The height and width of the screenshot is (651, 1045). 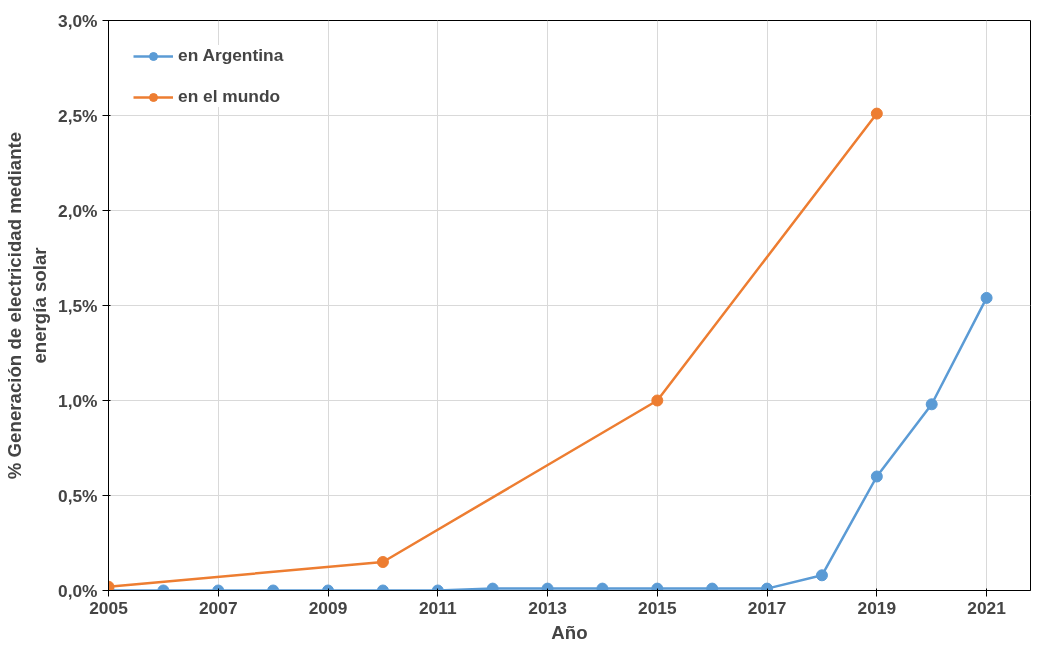 What do you see at coordinates (78, 495) in the screenshot?
I see `y-tick-label: 0,5%` at bounding box center [78, 495].